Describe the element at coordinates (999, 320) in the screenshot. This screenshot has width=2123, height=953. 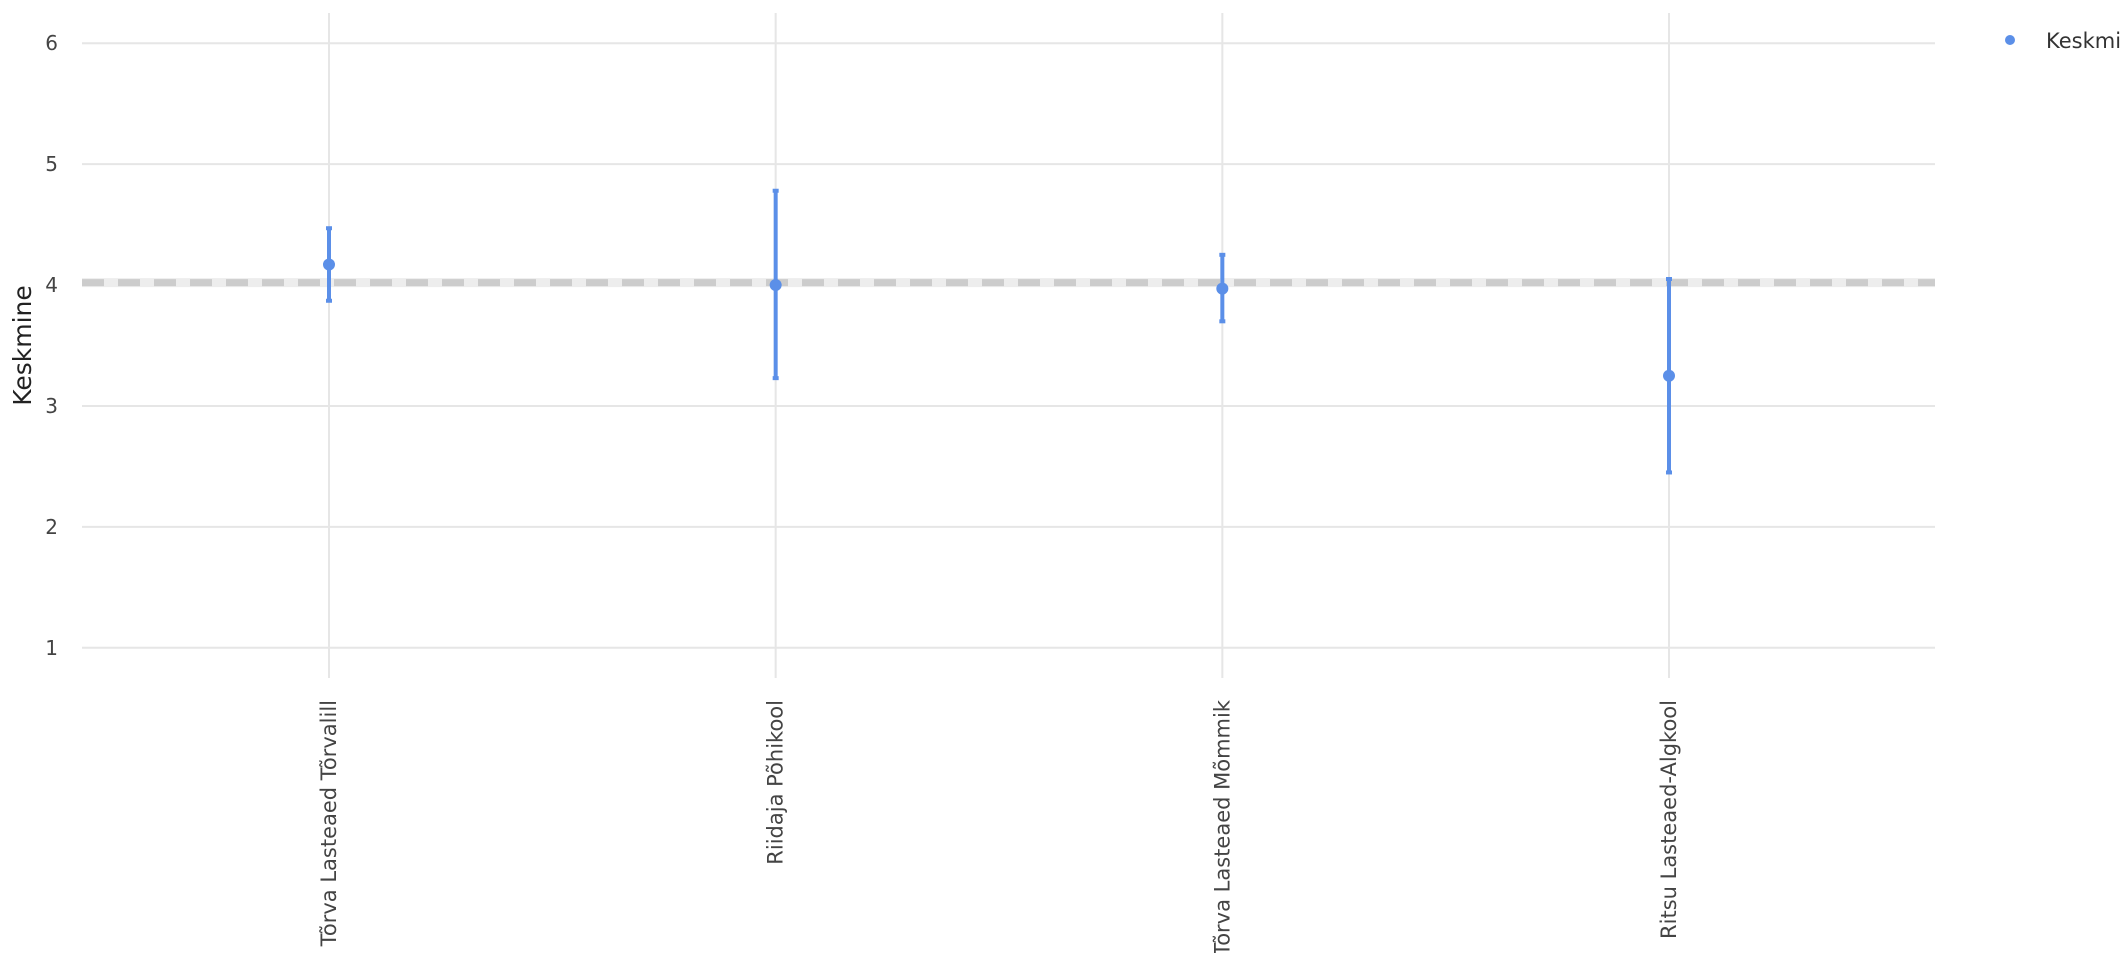
I see `data-points` at that location.